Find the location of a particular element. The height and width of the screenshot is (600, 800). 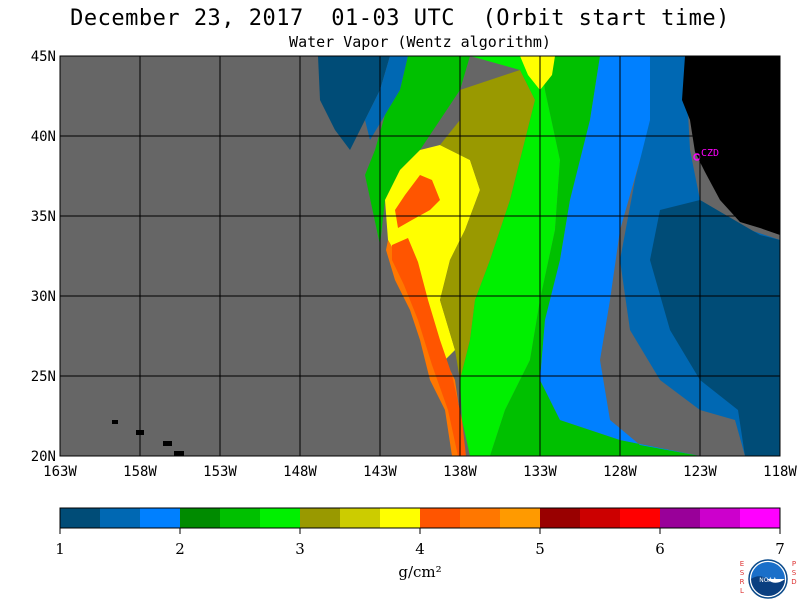

lon-label: 128W is located at coordinates (620, 472).